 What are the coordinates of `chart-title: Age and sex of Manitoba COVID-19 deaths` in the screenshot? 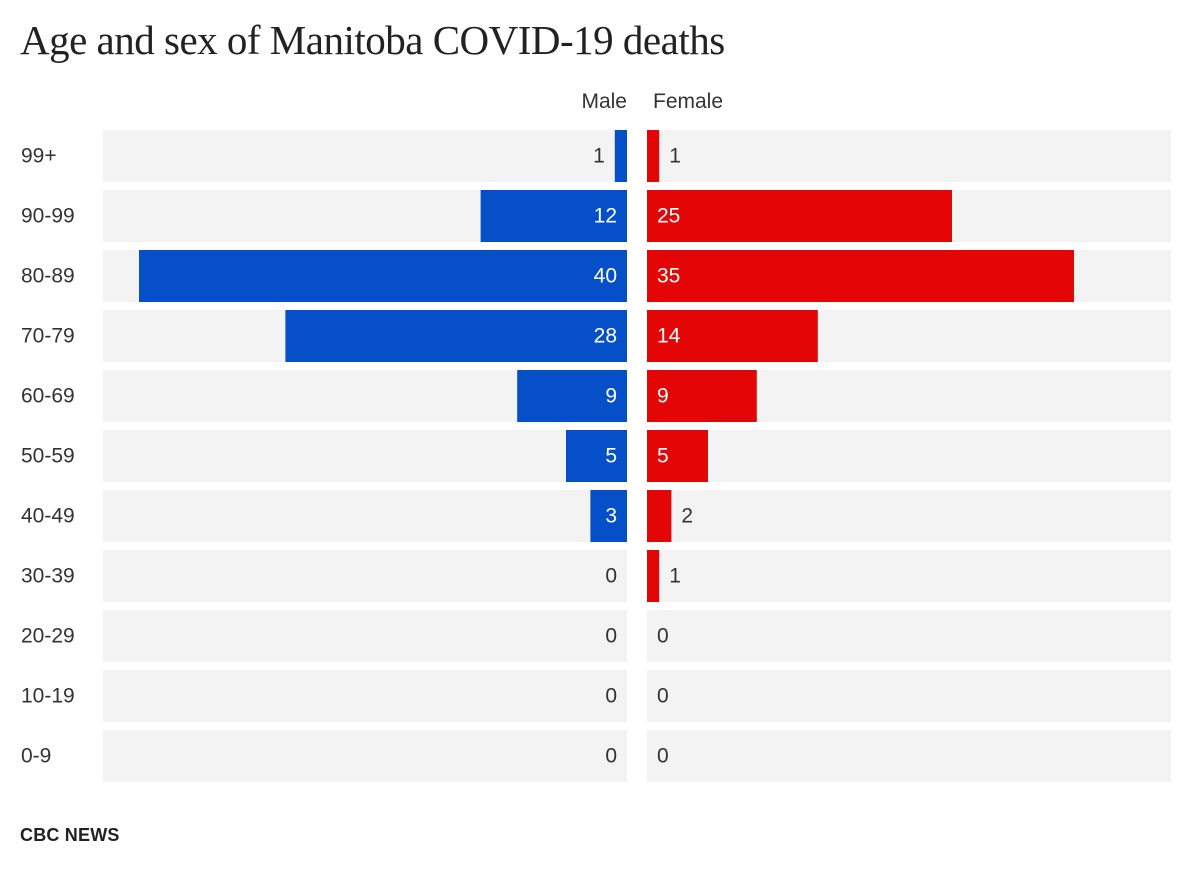 It's located at (372, 40).